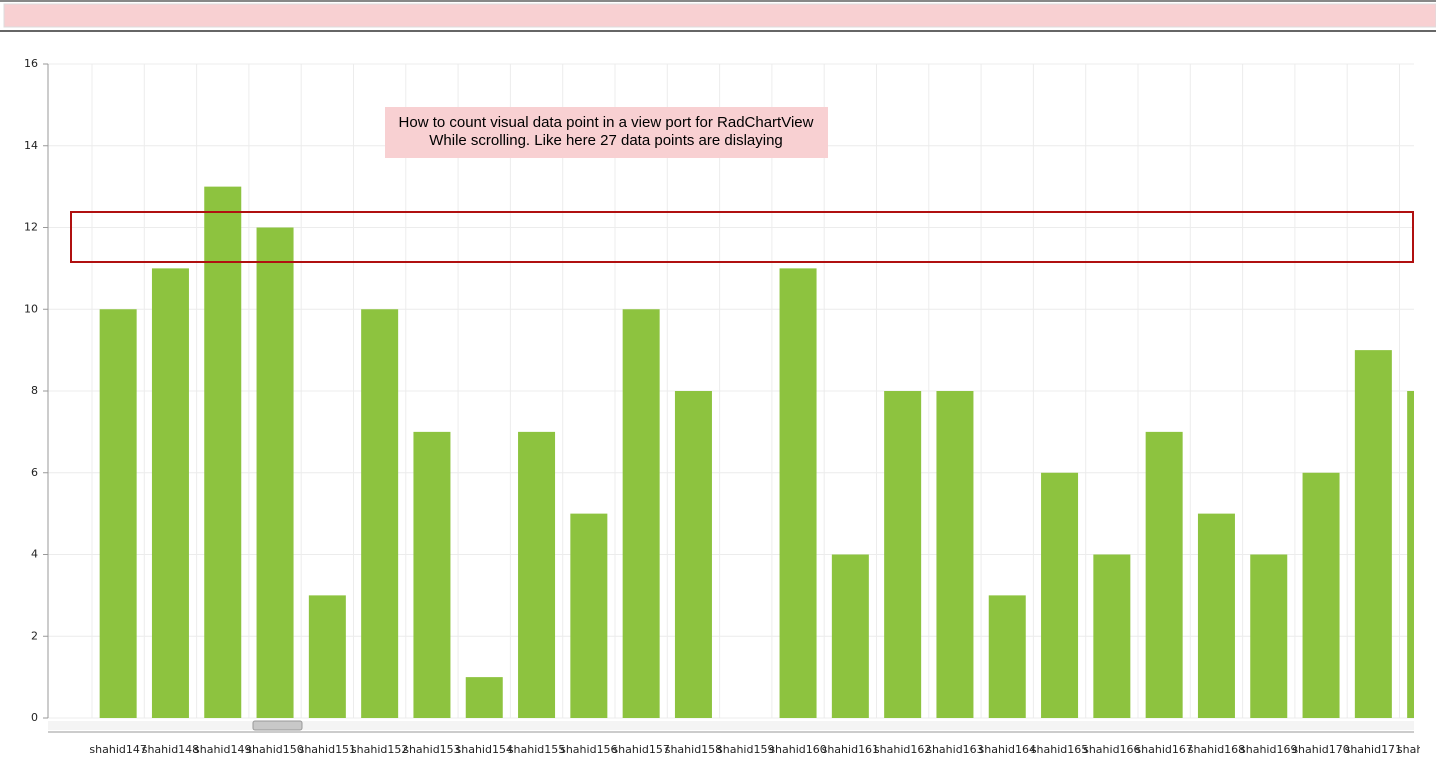  I want to click on header-bar, so click(719, 15).